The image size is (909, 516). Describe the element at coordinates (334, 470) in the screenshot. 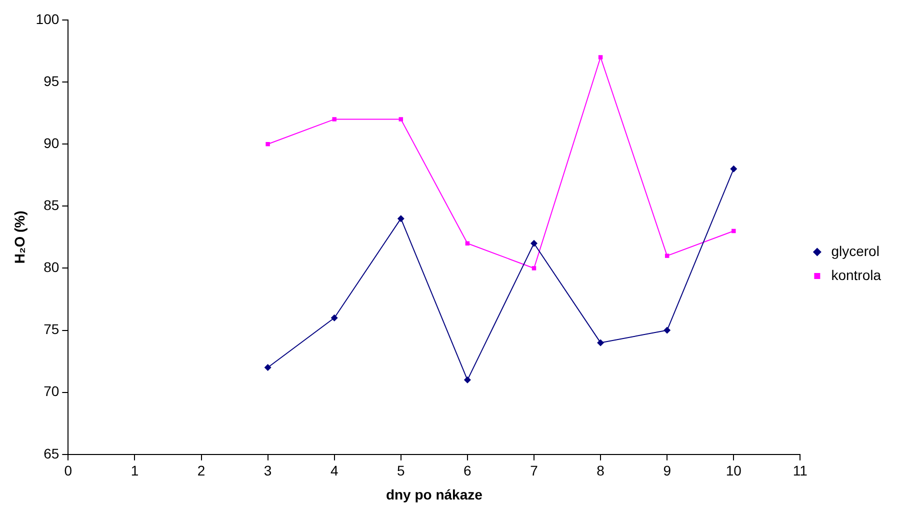

I see `x-tick-label: 4` at that location.